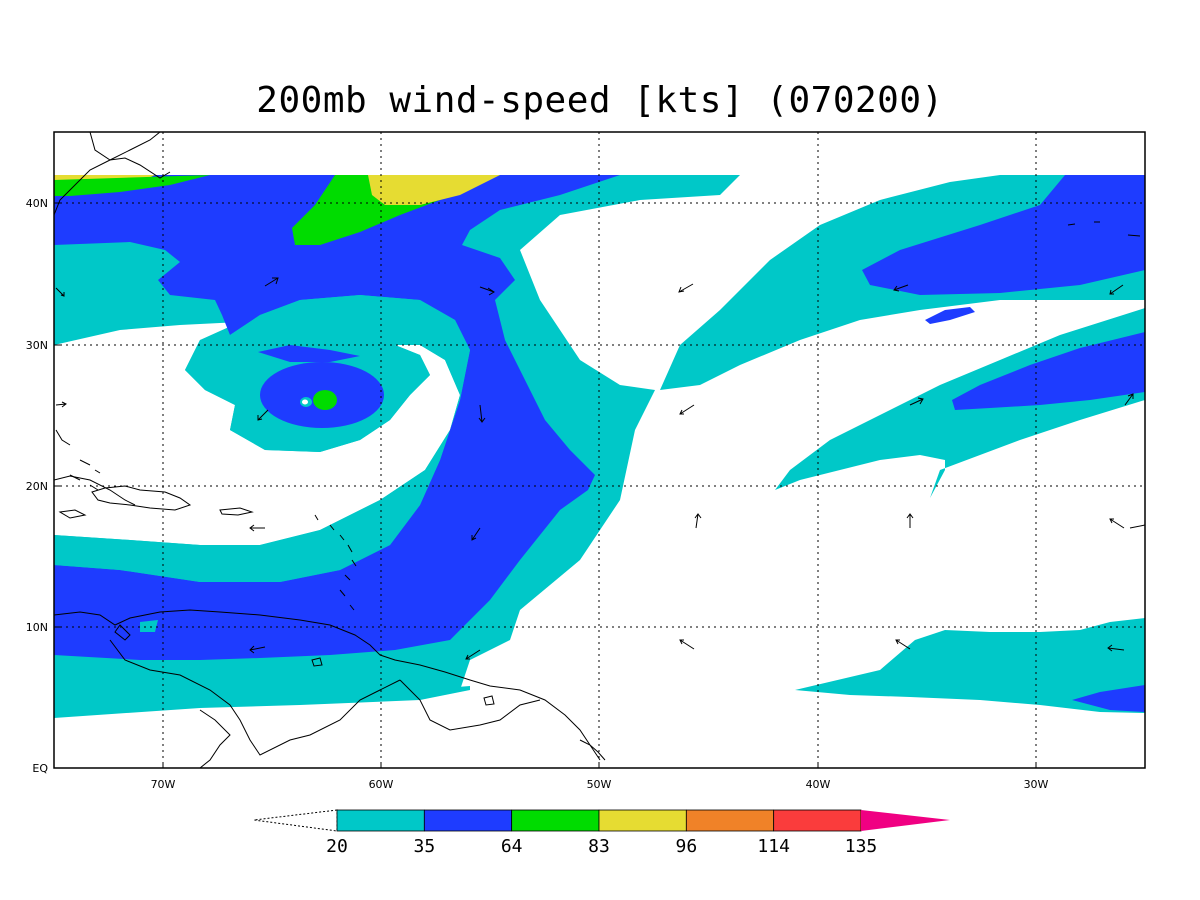 The width and height of the screenshot is (1200, 900). Describe the element at coordinates (37, 203) in the screenshot. I see `lat-label: 40N` at that location.